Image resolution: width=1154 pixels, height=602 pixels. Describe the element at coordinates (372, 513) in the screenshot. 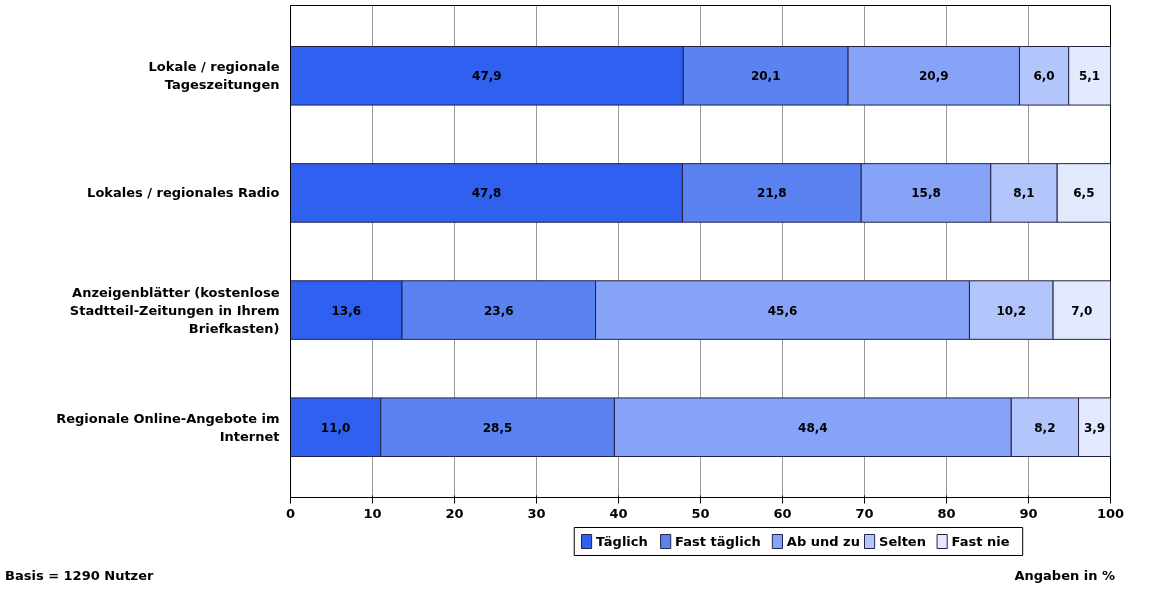

I see `x-tick-label: 10` at that location.